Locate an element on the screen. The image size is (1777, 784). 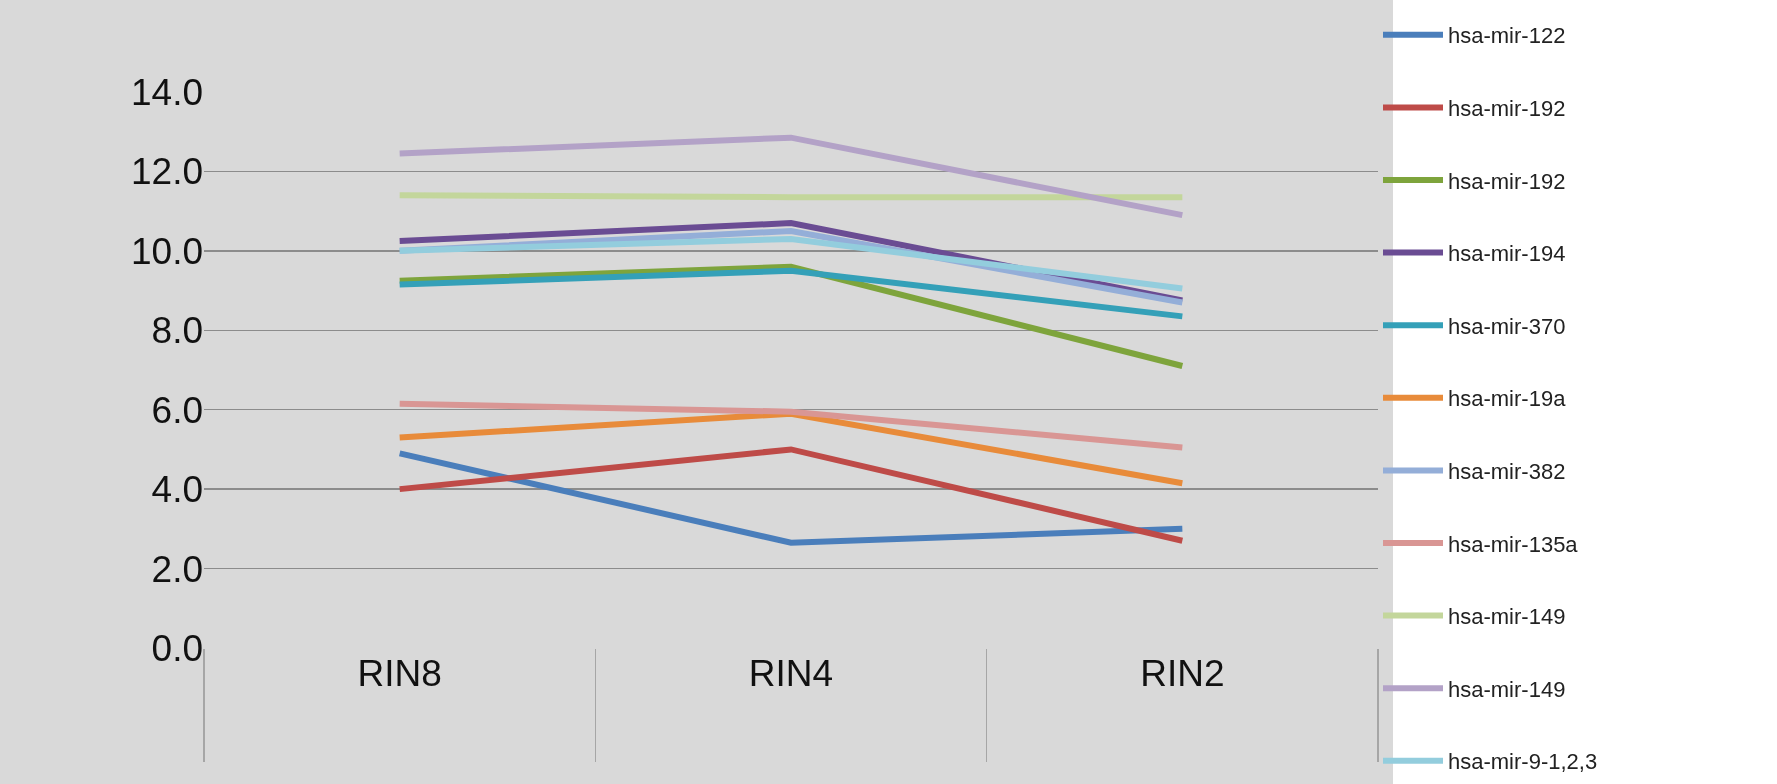
x-tick-label: RIN4 is located at coordinates (791, 673).